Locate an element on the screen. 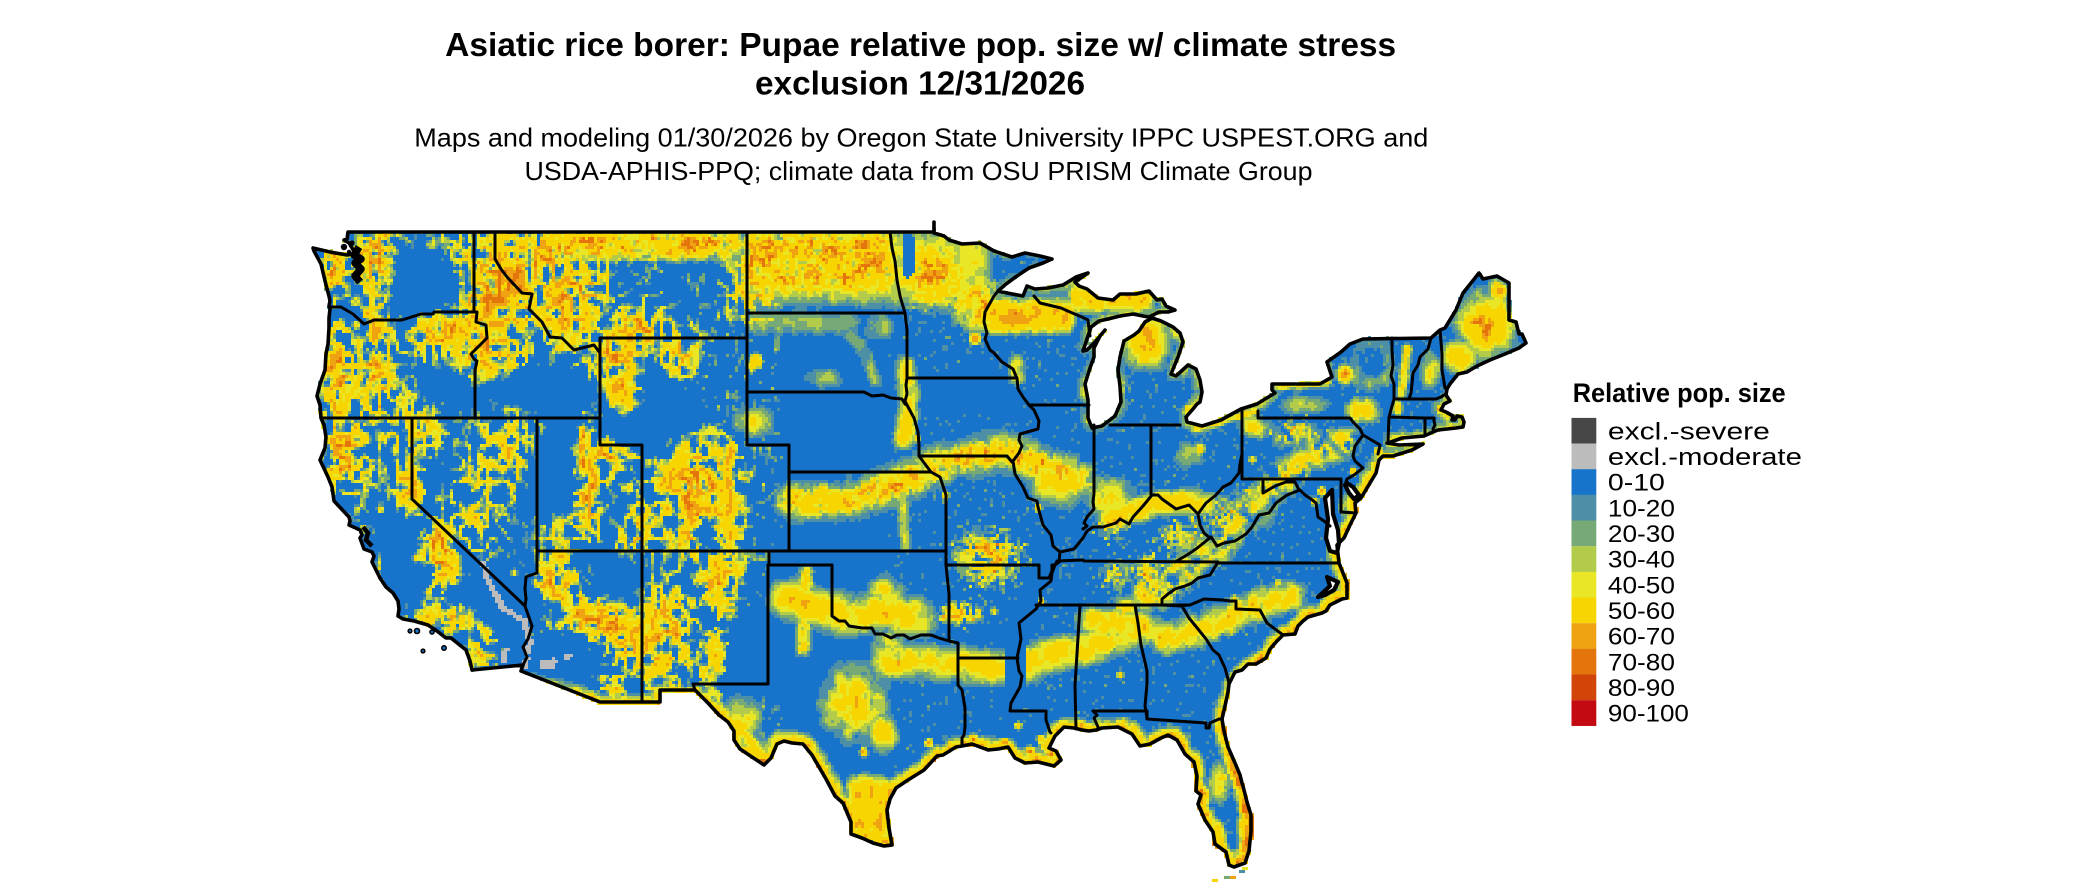 This screenshot has width=2100, height=892. svg-text: 90-100 is located at coordinates (1648, 714).